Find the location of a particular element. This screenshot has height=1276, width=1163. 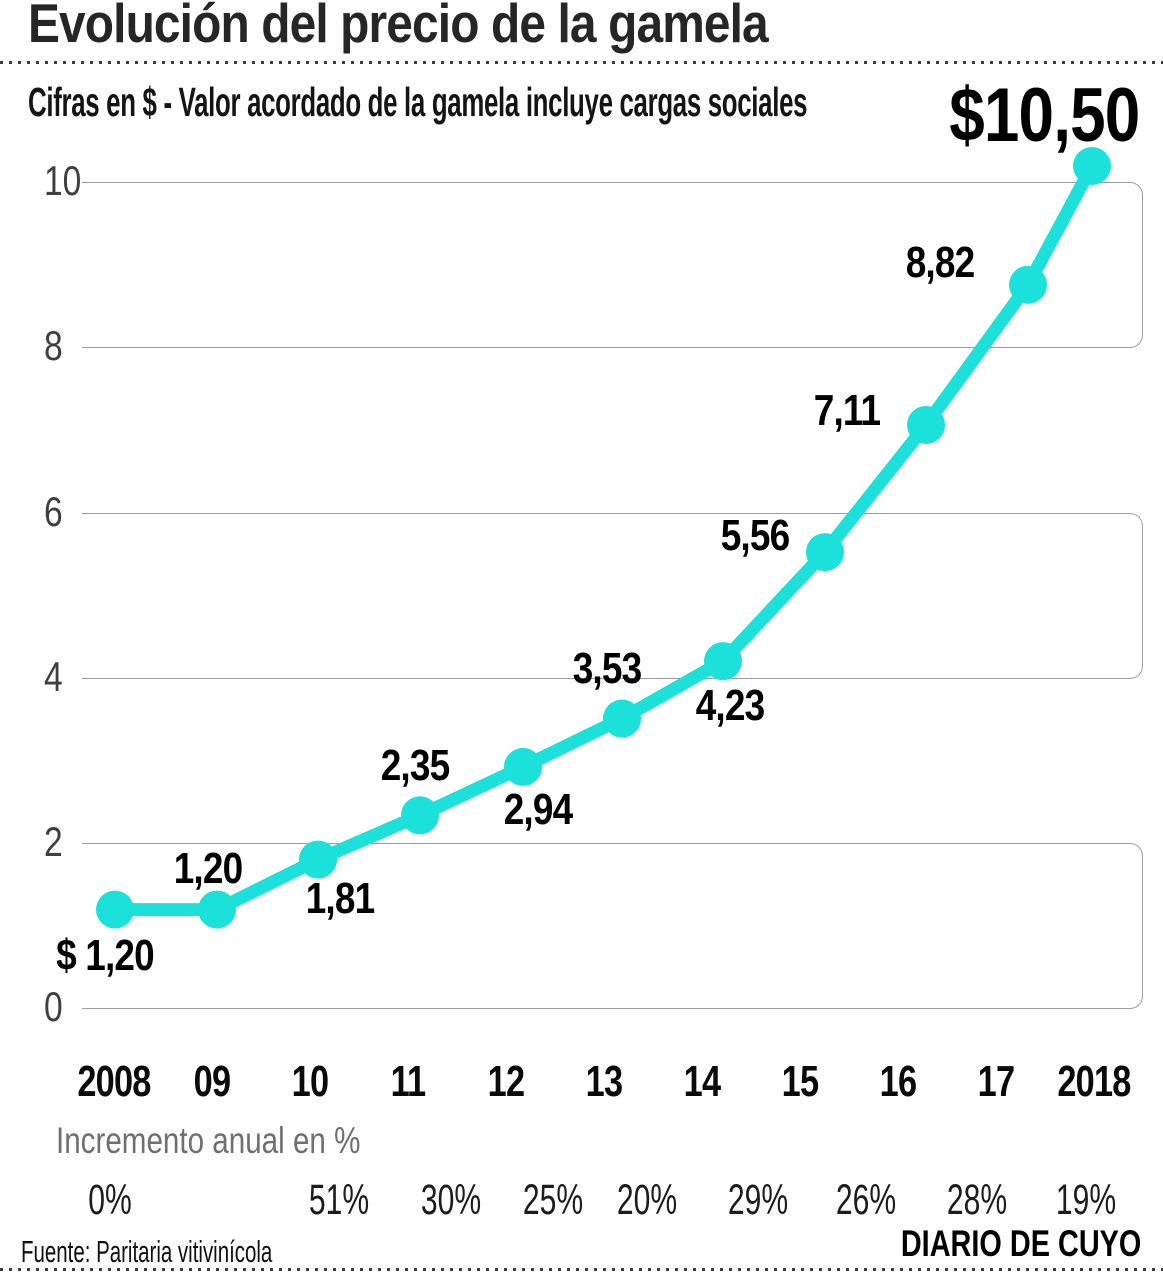

point-value-label: 7,11 is located at coordinates (847, 410).